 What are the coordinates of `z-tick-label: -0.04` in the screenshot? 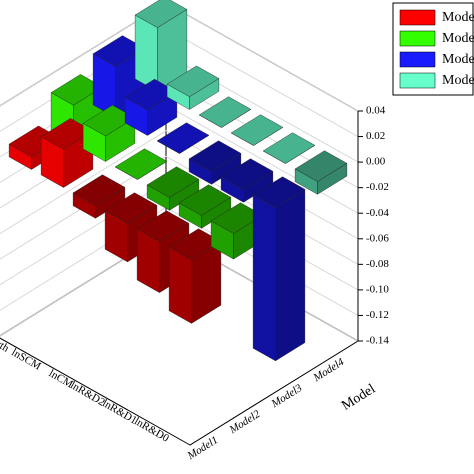 It's located at (377, 213).